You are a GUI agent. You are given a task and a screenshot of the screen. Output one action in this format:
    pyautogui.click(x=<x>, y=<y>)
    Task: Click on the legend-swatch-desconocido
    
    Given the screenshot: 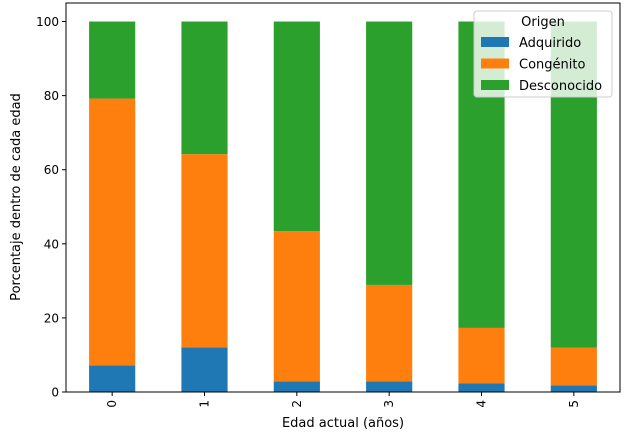 What is the action you would take?
    pyautogui.click(x=495, y=85)
    